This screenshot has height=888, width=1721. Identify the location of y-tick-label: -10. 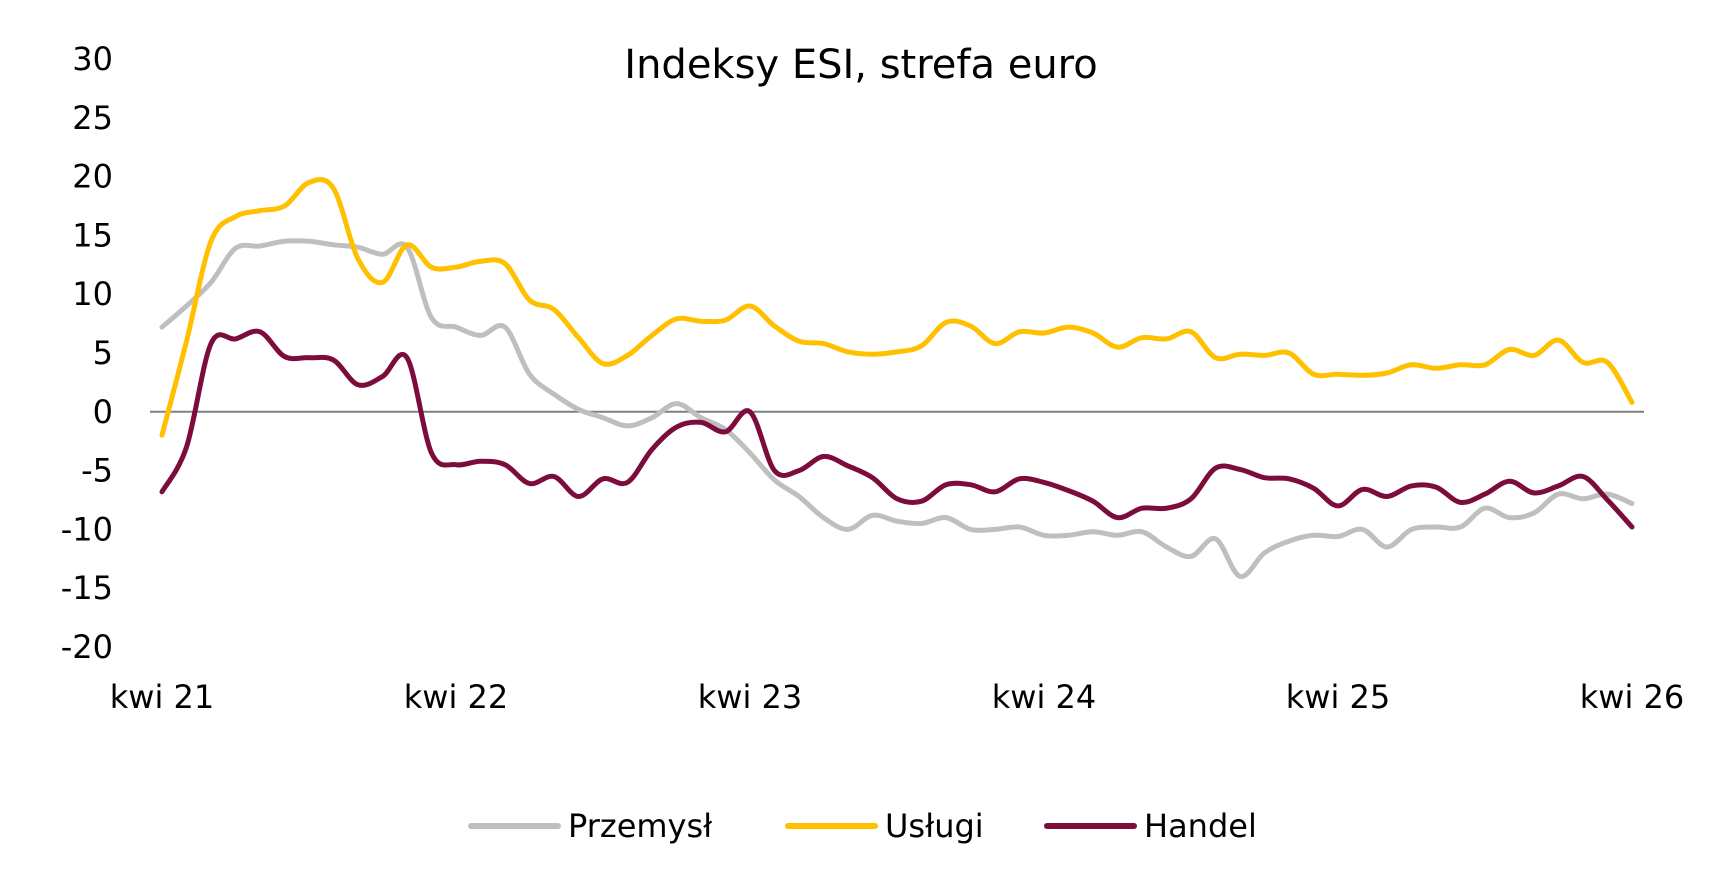
(87, 529).